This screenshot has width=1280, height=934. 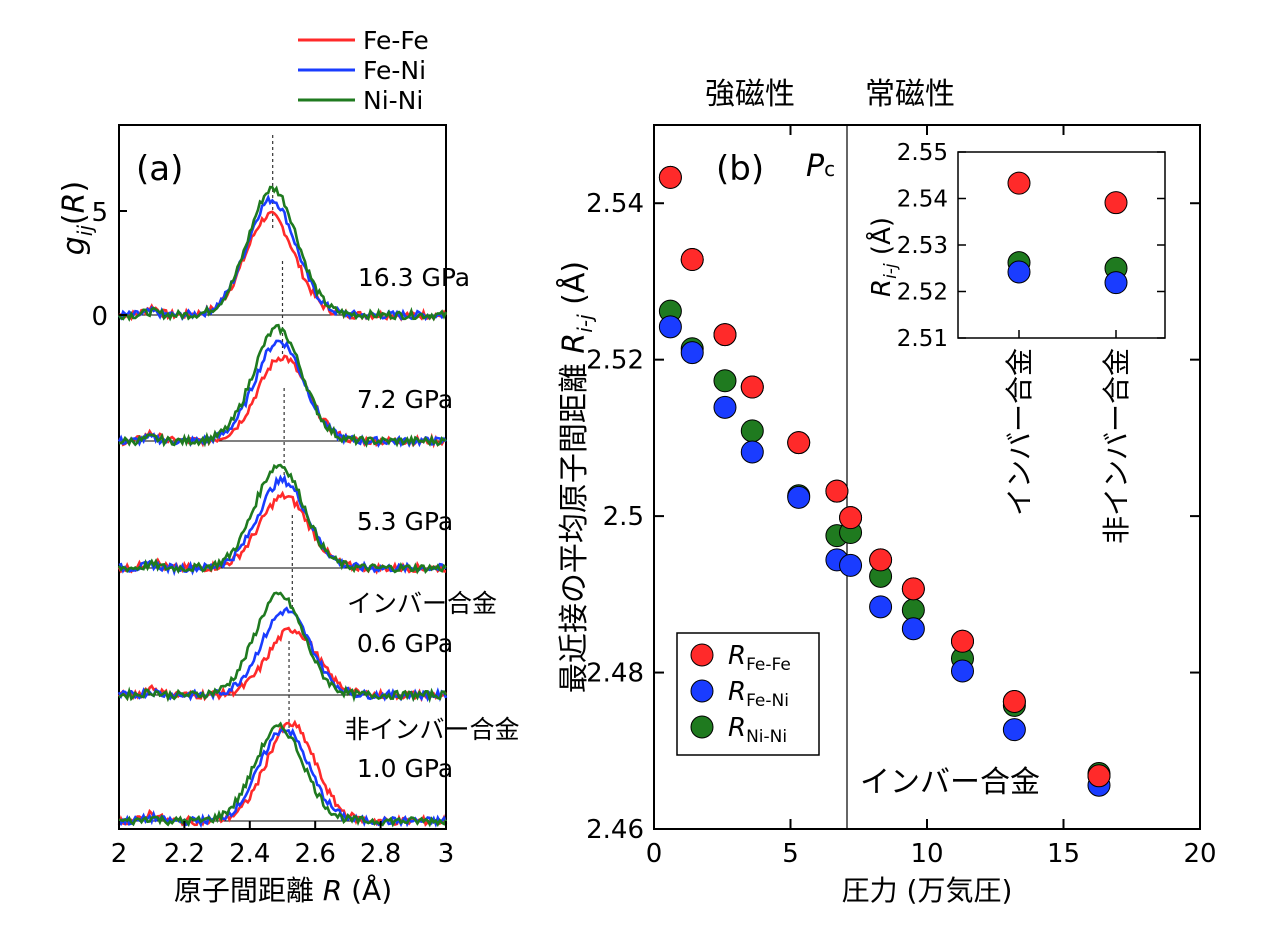 I want to click on region-ferromagnetic: 強磁性, so click(x=750, y=94).